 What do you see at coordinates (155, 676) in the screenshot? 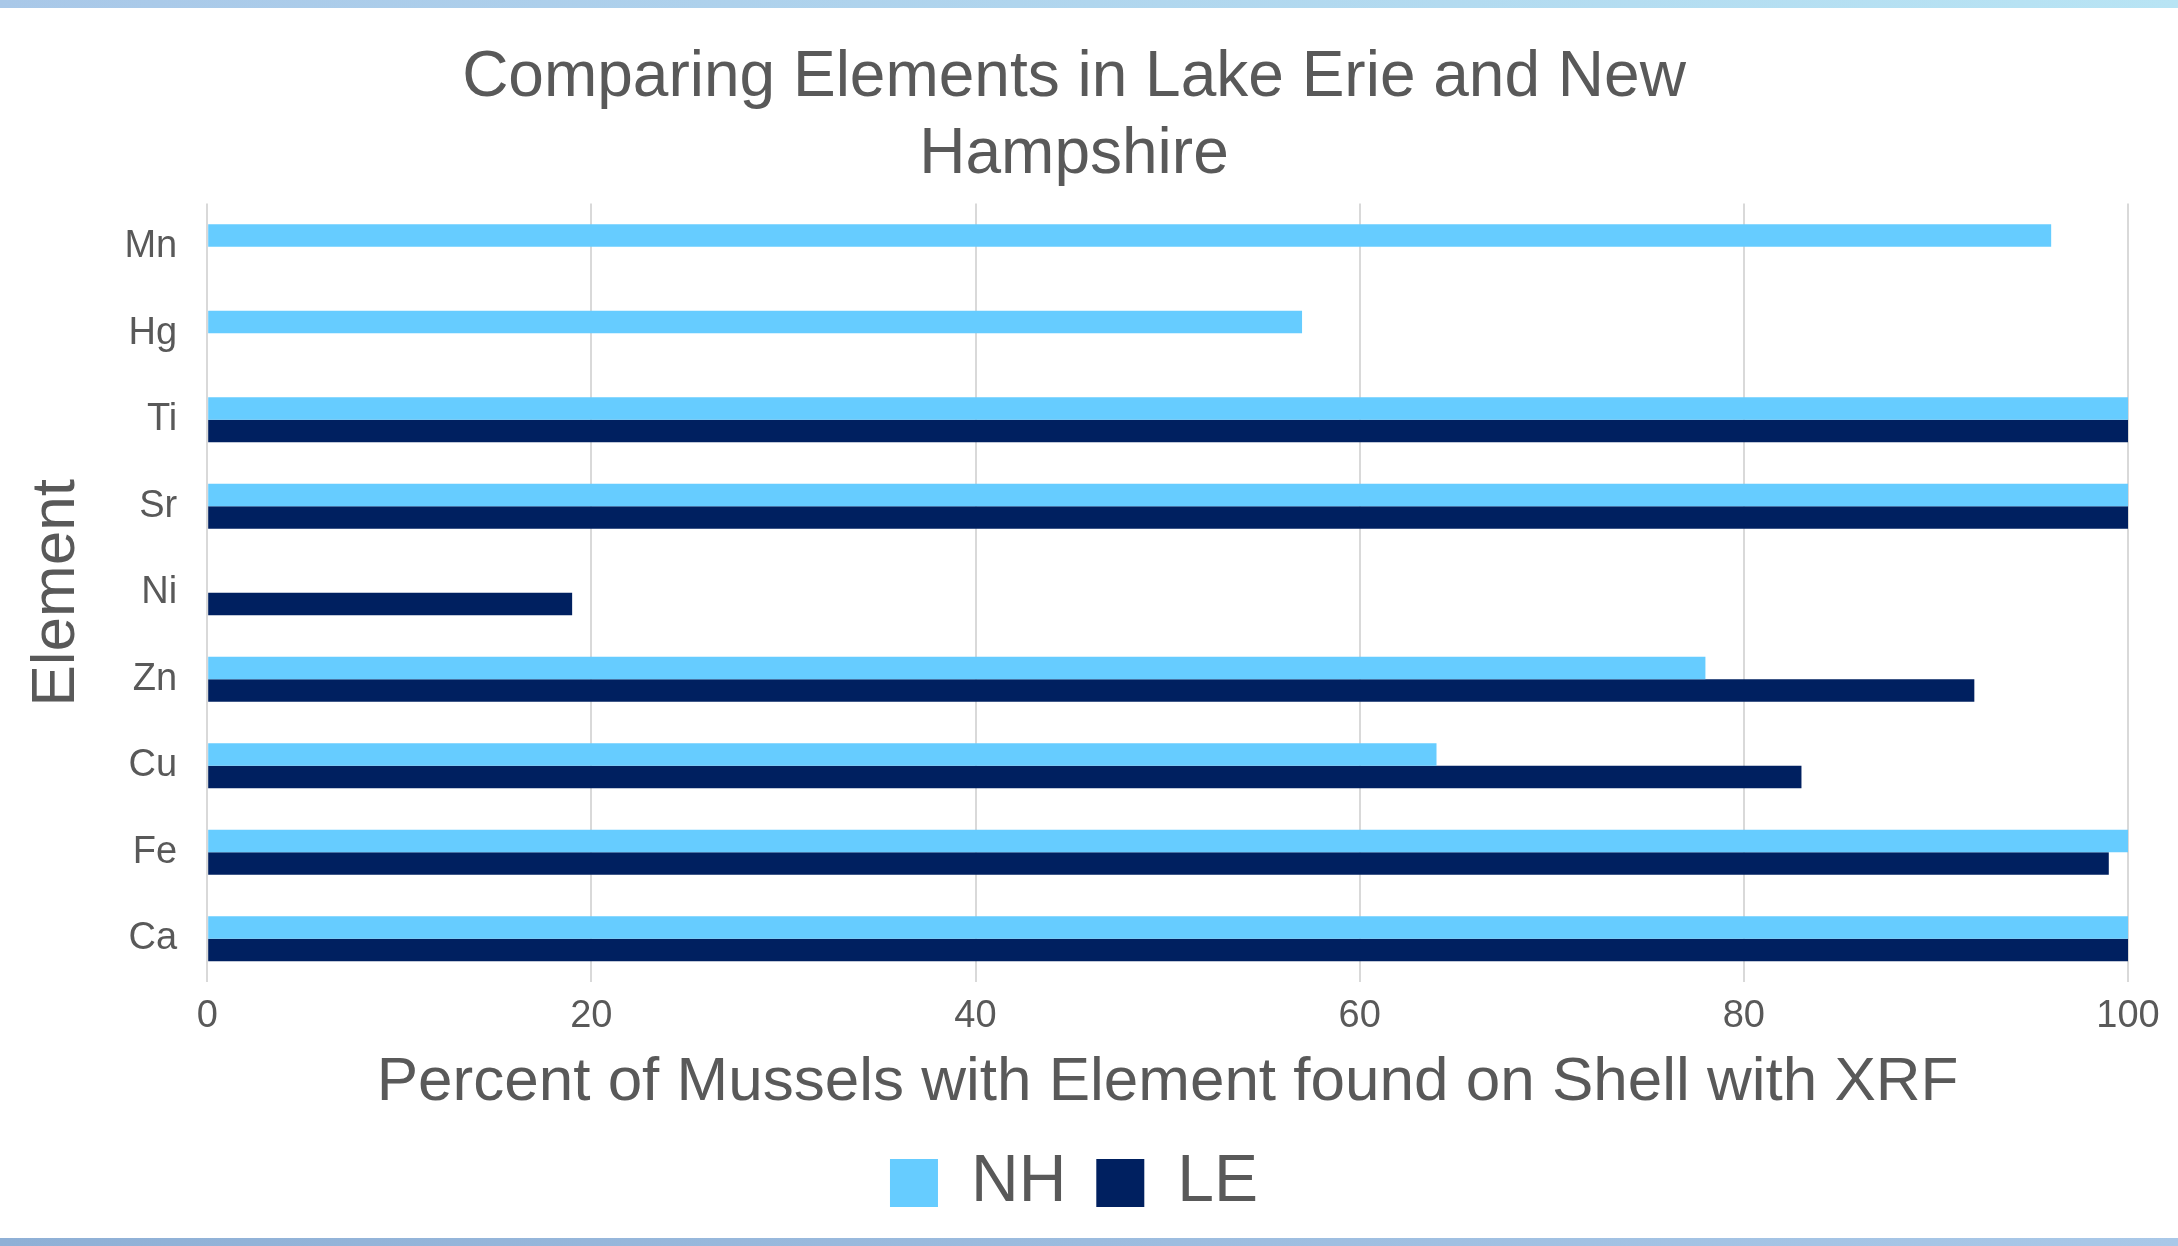
I see `y-tick-label: Zn` at bounding box center [155, 676].